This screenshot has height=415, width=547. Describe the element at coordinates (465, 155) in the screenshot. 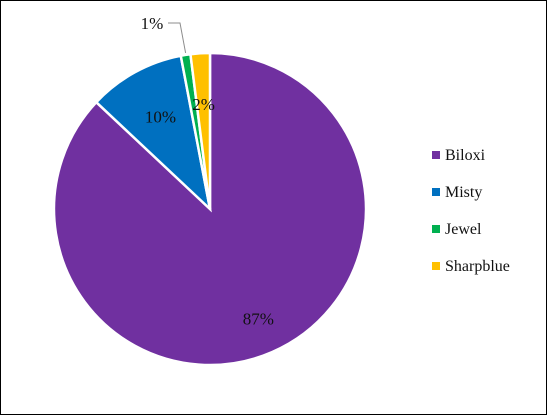

I see `legend-label-biloxi: Biloxi` at that location.